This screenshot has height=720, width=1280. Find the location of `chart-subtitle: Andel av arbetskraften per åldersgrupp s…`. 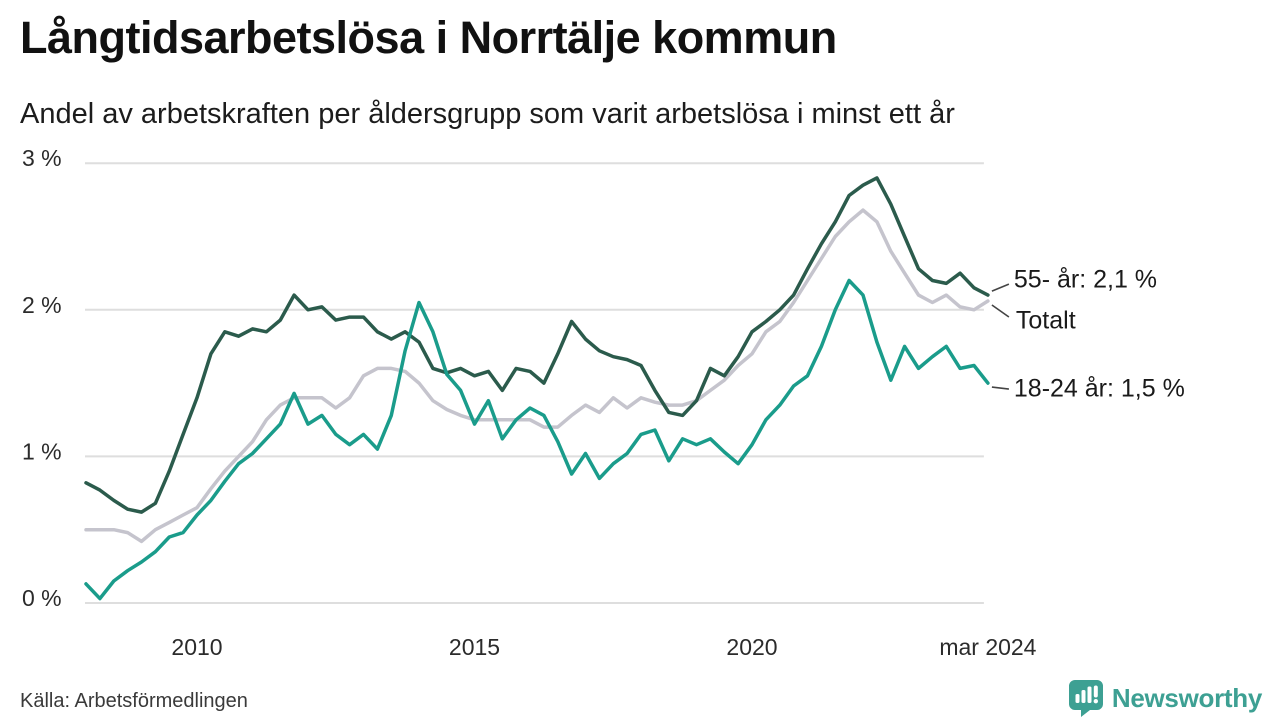

chart-subtitle: Andel av arbetskraften per åldersgrupp s… is located at coordinates (487, 114).